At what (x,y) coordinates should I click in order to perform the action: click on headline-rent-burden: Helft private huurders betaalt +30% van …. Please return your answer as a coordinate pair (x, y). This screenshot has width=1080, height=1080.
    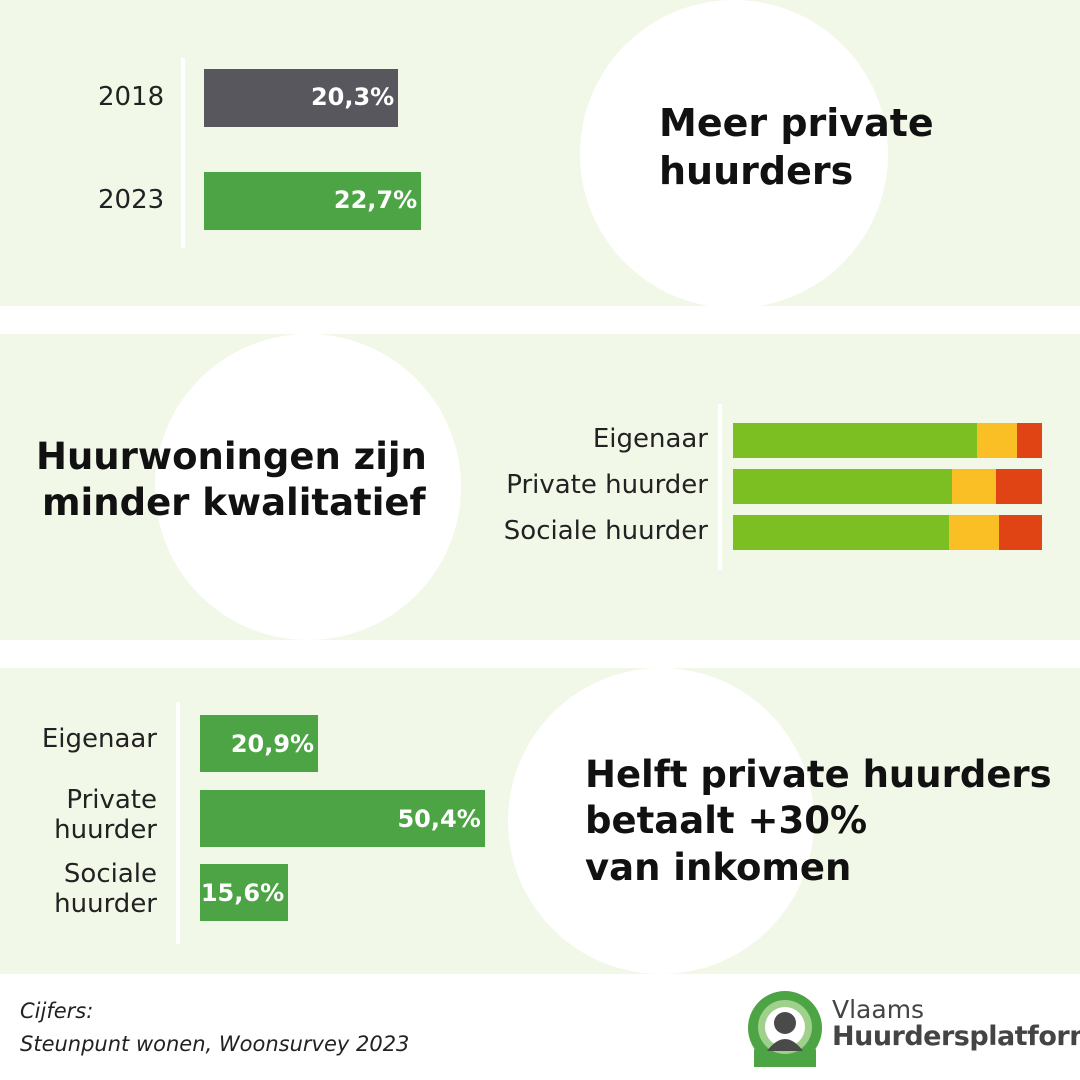
    Looking at the image, I should click on (818, 821).